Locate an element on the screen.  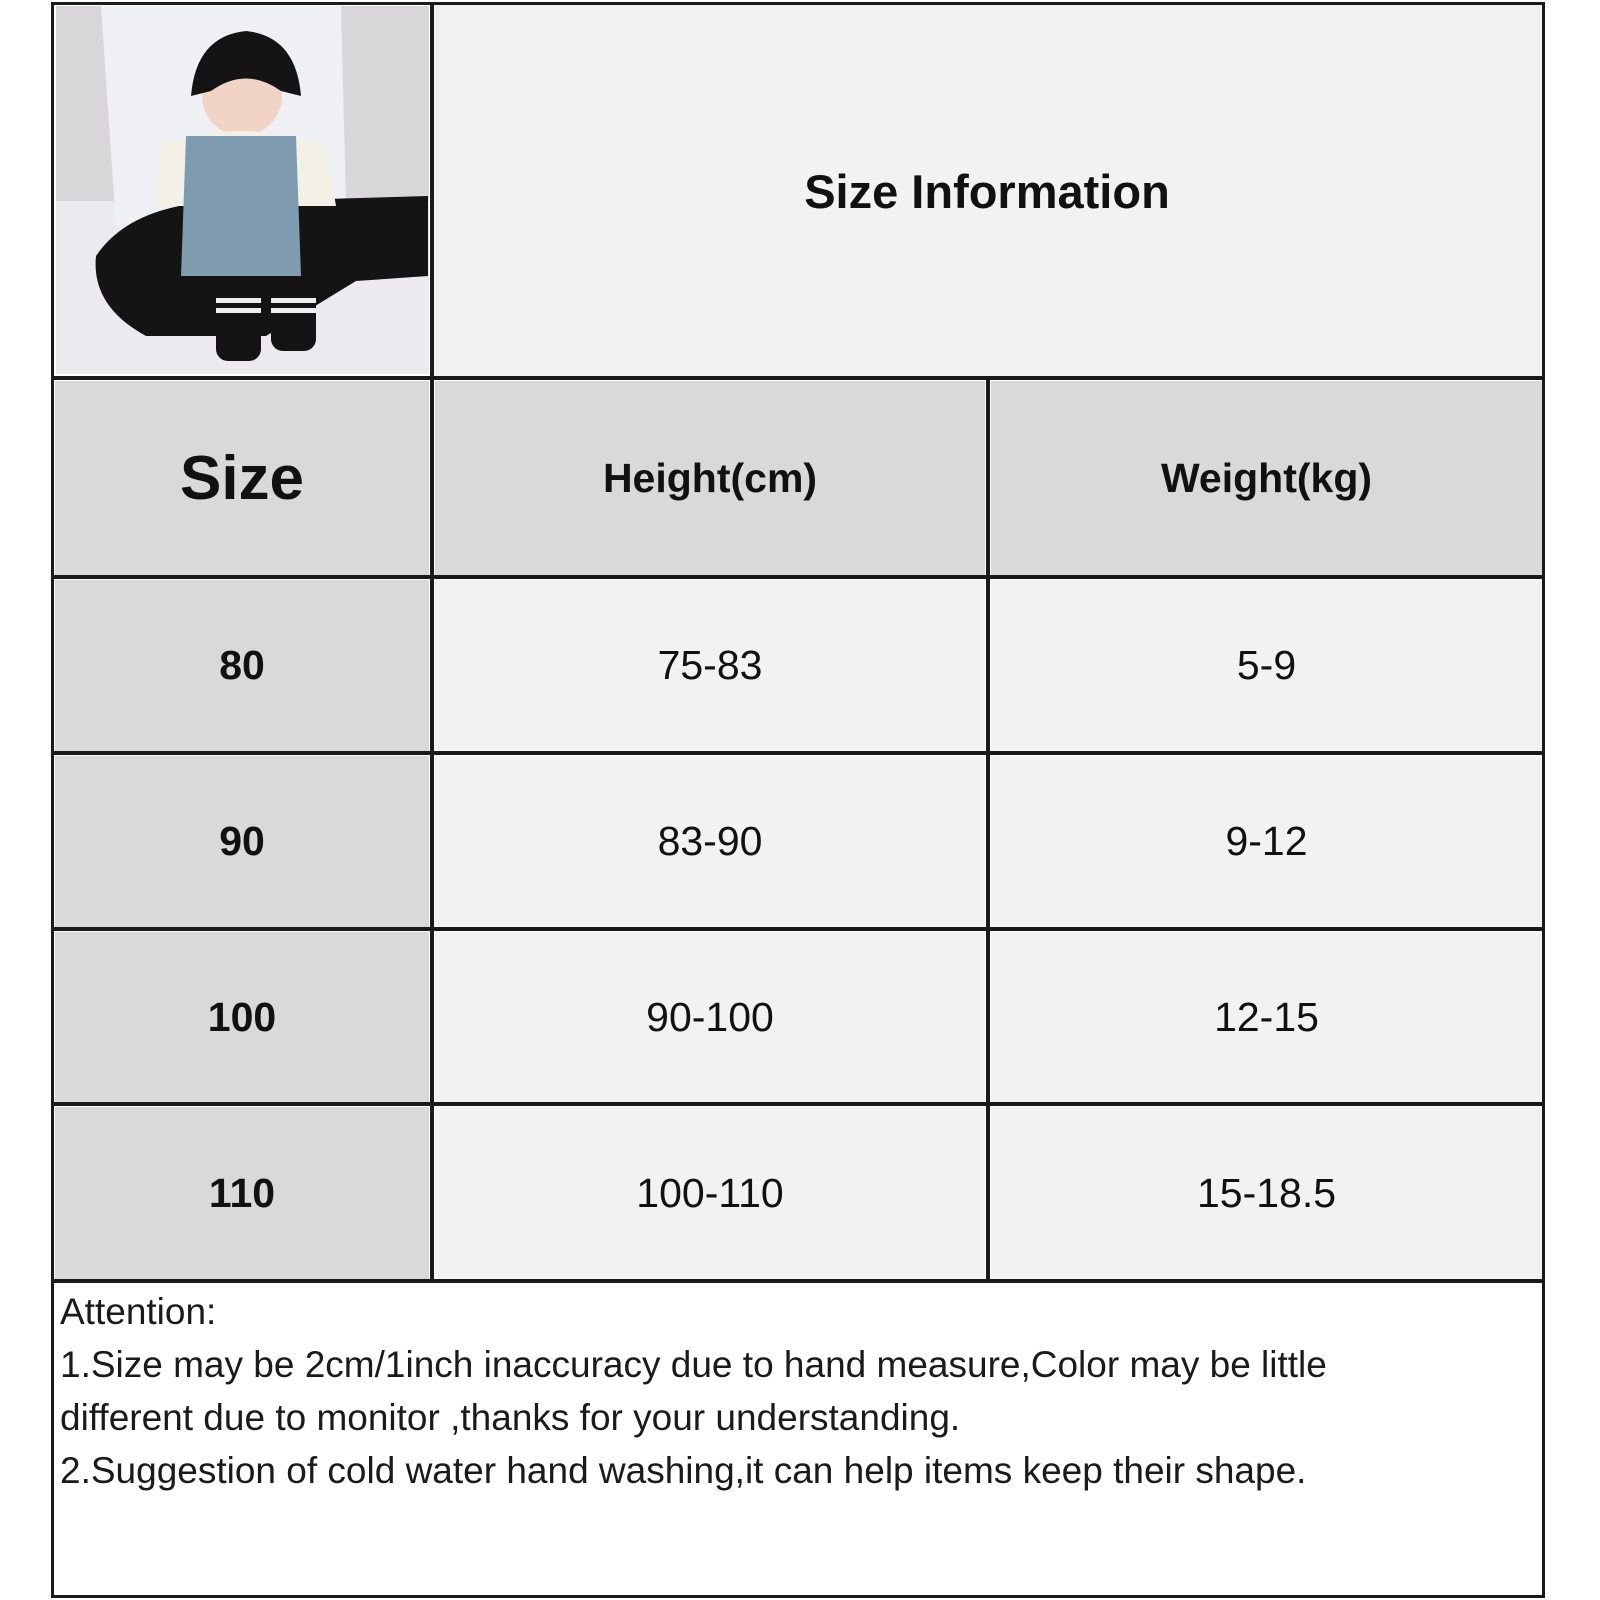
height-cell: 90-100 is located at coordinates (710, 1017).